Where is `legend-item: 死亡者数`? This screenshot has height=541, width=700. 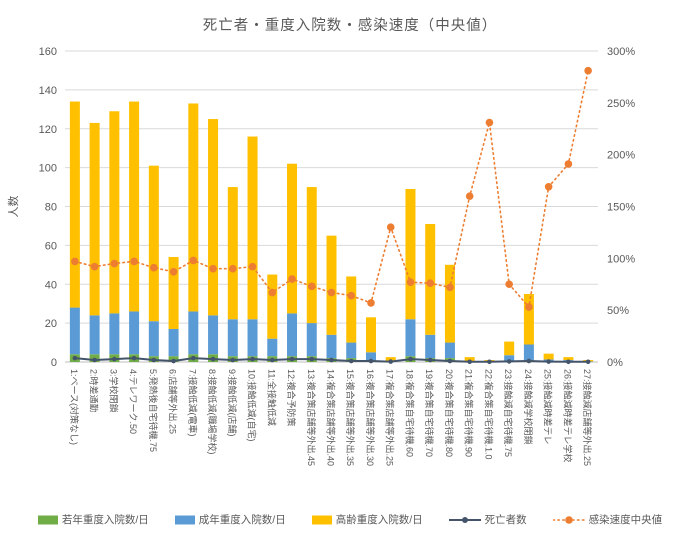 legend-item: 死亡者数 is located at coordinates (487, 519).